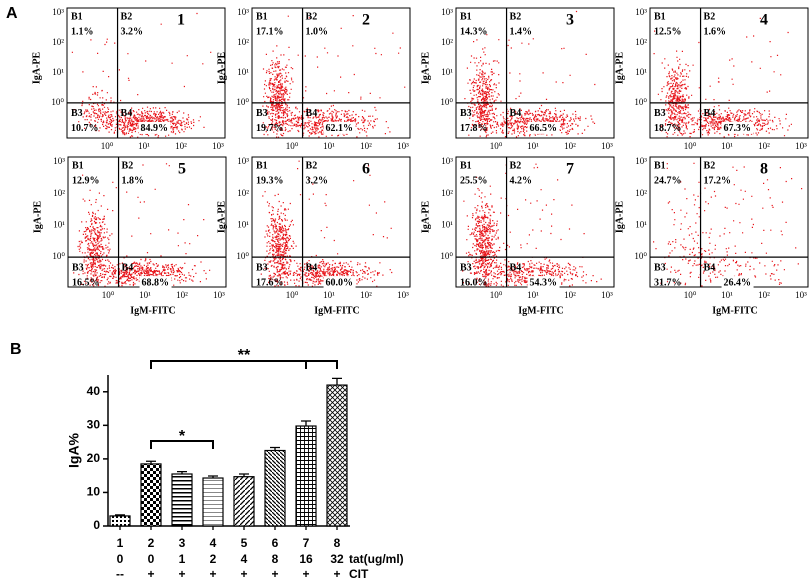 This screenshot has width=810, height=583. Describe the element at coordinates (570, 20) in the screenshot. I see `panel-number: 3` at that location.